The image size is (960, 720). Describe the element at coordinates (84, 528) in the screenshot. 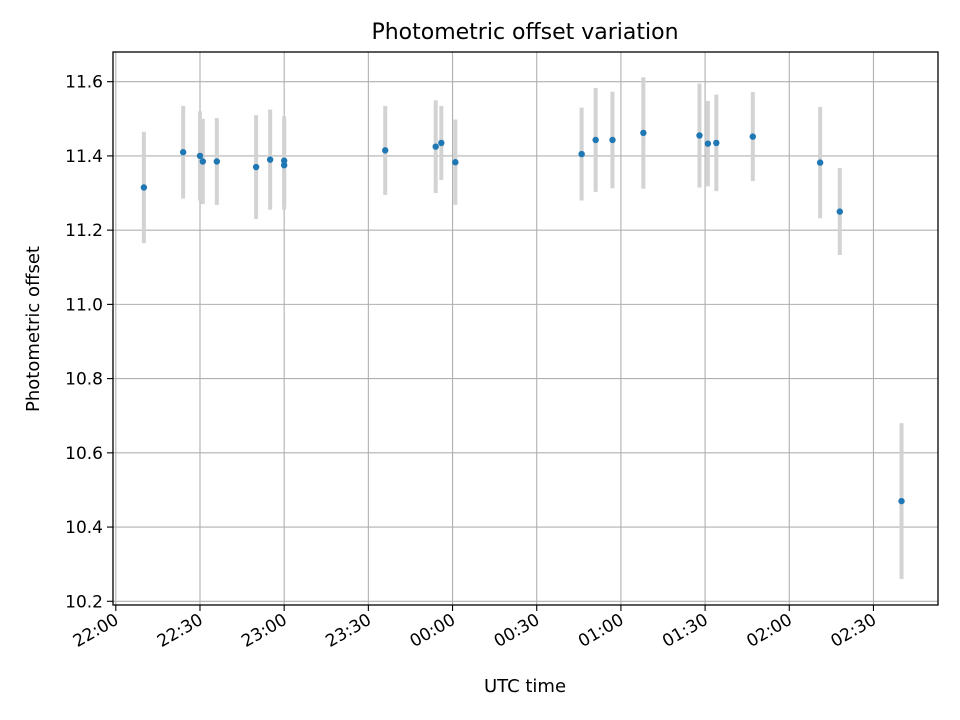

I see `y-tick-label: 10.4` at that location.